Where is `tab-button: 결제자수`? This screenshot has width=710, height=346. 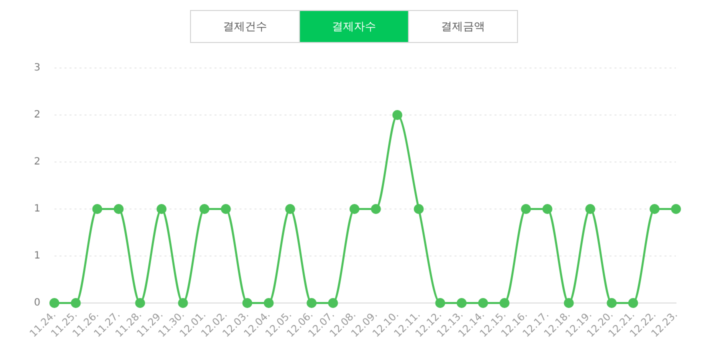
tab-button: 결제자수 is located at coordinates (353, 26).